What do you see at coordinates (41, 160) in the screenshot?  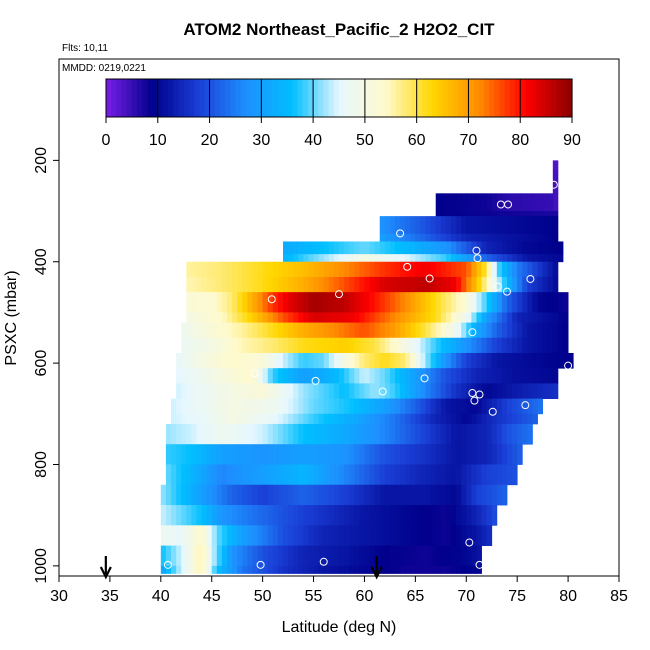 I see `y-tick-label: 200` at bounding box center [41, 160].